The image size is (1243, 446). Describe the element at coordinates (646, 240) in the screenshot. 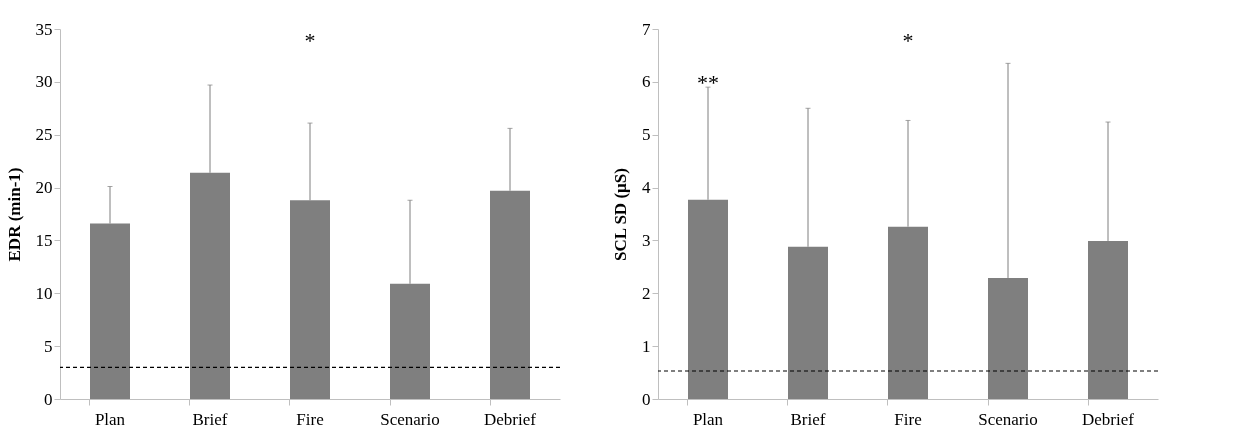

I see `y-tick-label: 3` at that location.